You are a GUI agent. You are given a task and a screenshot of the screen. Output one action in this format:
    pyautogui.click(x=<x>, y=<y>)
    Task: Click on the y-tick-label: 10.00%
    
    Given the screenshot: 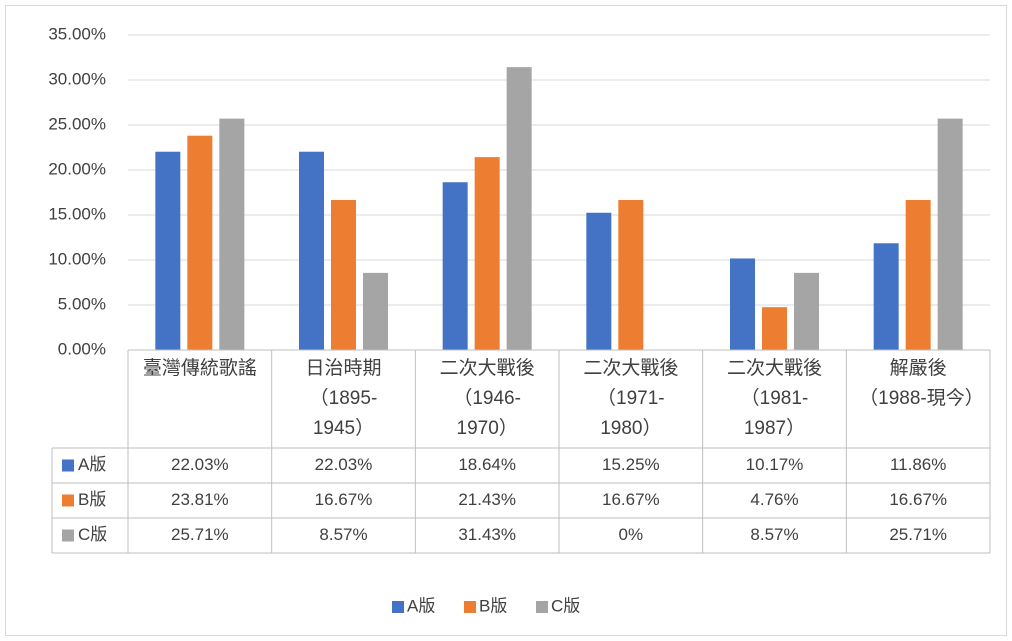 What is the action you would take?
    pyautogui.click(x=77, y=258)
    